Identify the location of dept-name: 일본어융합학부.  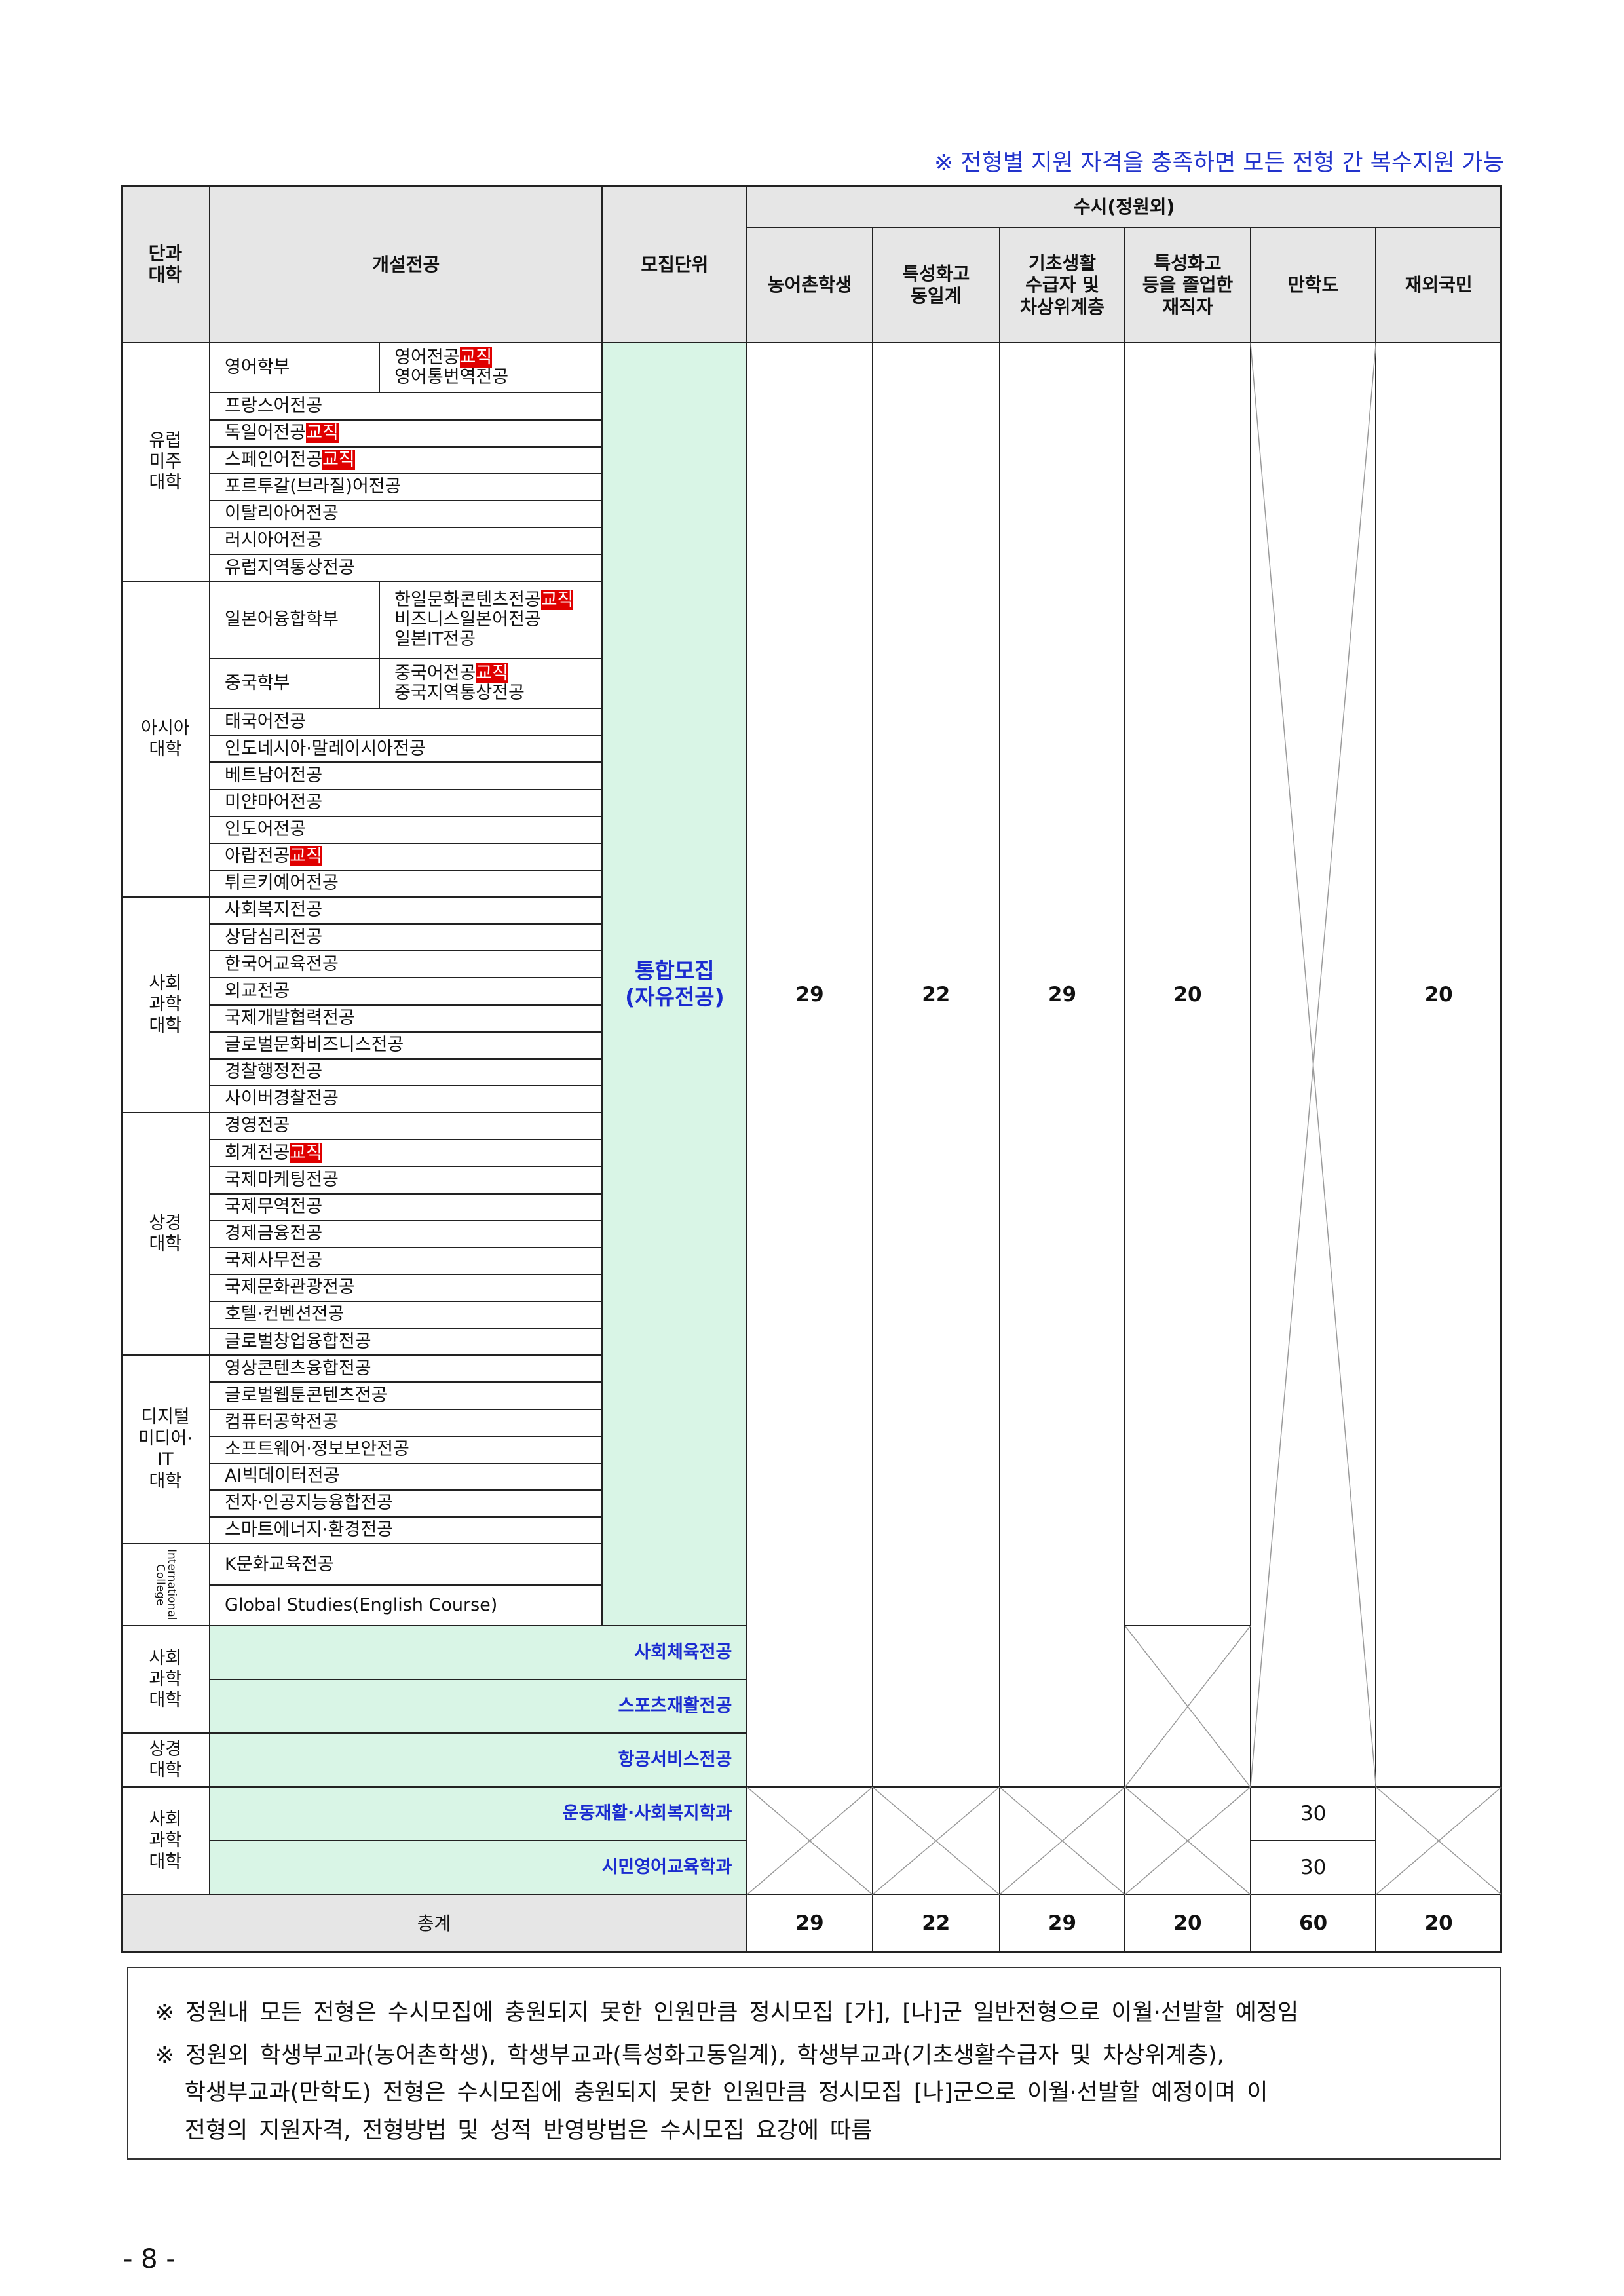
(282, 619).